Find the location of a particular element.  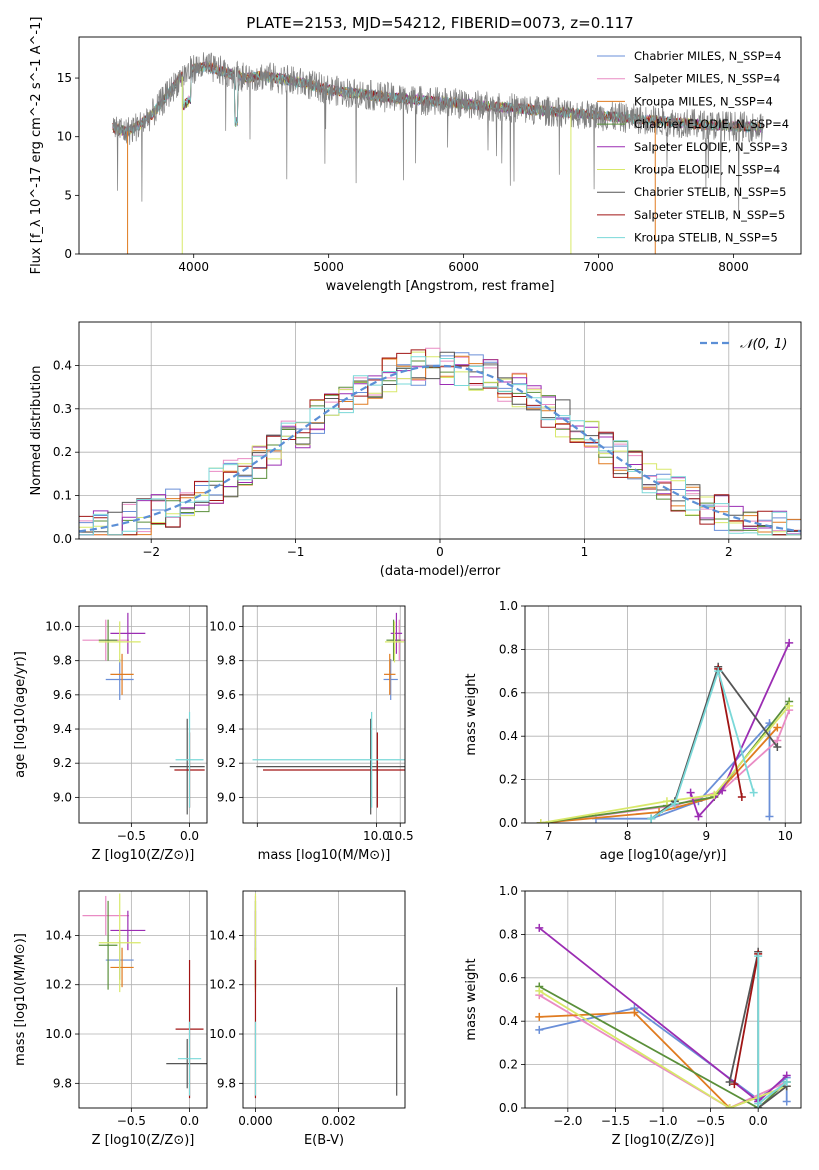

weight-line-krou_miles is located at coordinates (659, 774).